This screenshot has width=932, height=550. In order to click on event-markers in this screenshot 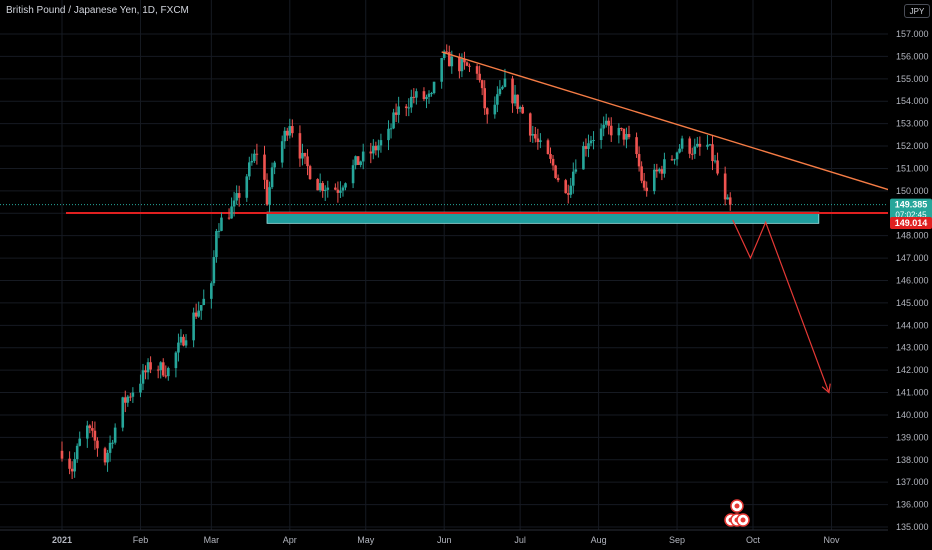, I will do `click(737, 513)`.